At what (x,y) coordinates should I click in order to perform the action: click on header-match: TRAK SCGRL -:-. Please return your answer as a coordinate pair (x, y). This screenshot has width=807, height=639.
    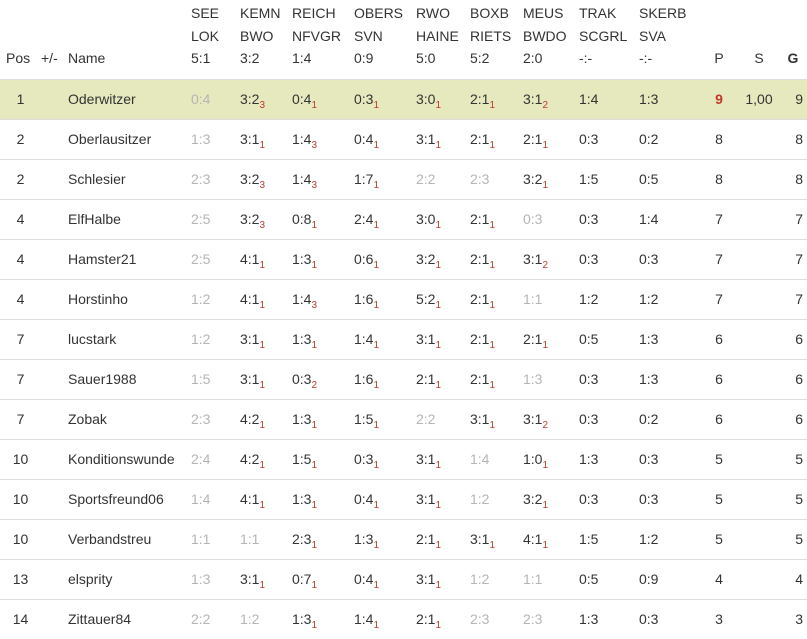
    Looking at the image, I should click on (603, 35).